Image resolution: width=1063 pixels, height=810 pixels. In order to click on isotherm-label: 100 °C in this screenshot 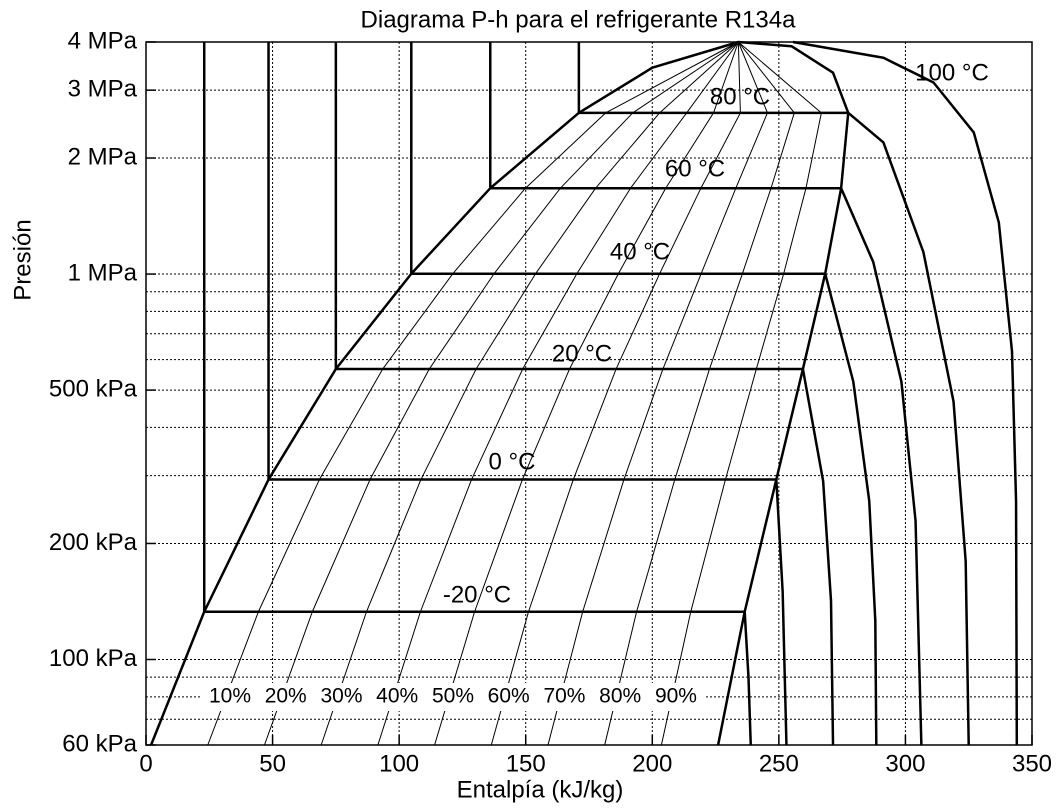, I will do `click(952, 72)`.